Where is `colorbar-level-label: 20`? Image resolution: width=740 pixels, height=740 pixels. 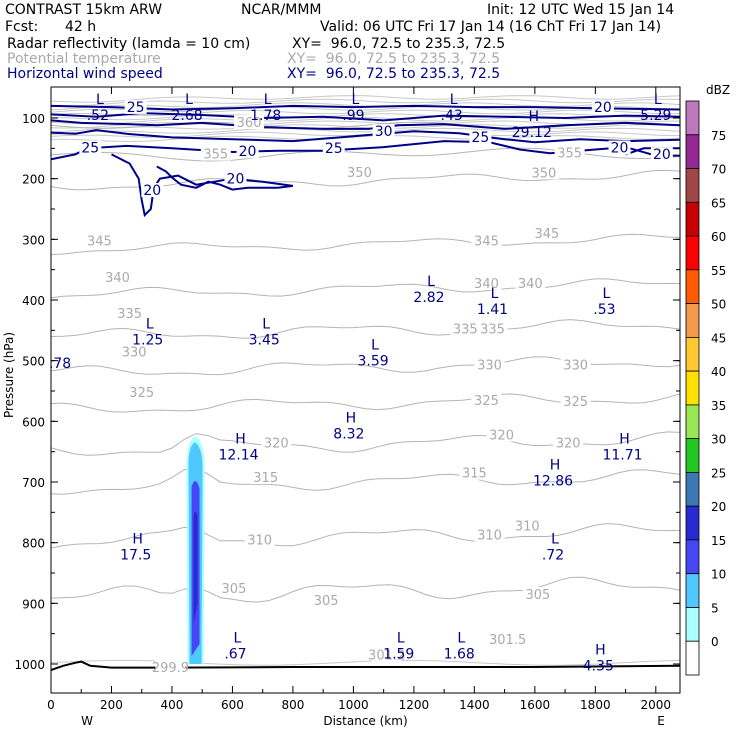 colorbar-level-label: 20 is located at coordinates (718, 507).